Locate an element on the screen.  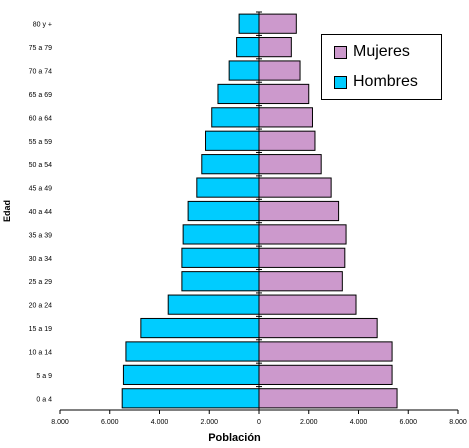
y-tick-label: 35 a 39 is located at coordinates (40, 235).